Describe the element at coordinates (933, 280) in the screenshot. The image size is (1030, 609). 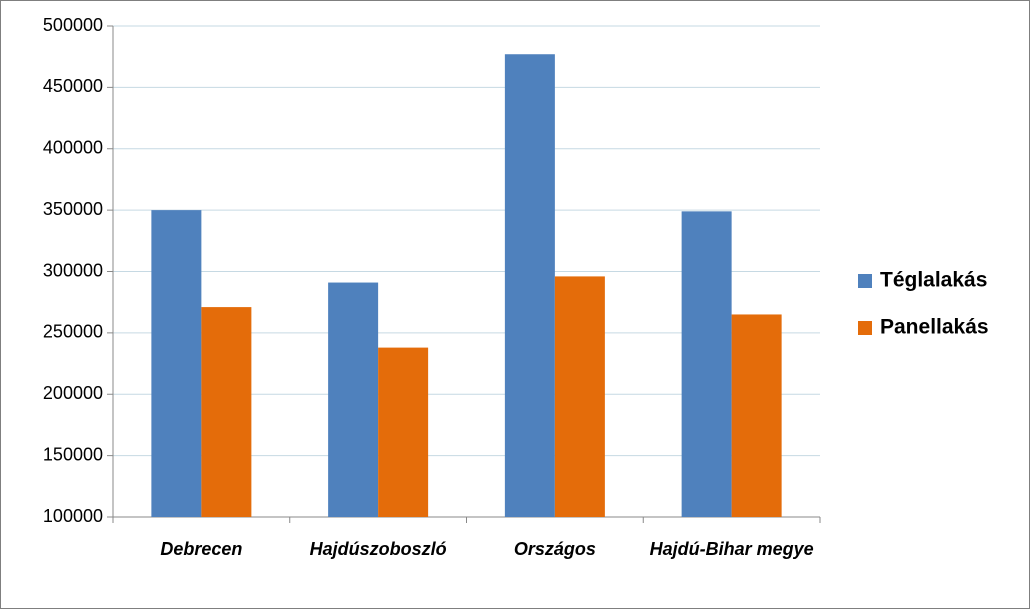
I see `legend-label: Téglalakás` at that location.